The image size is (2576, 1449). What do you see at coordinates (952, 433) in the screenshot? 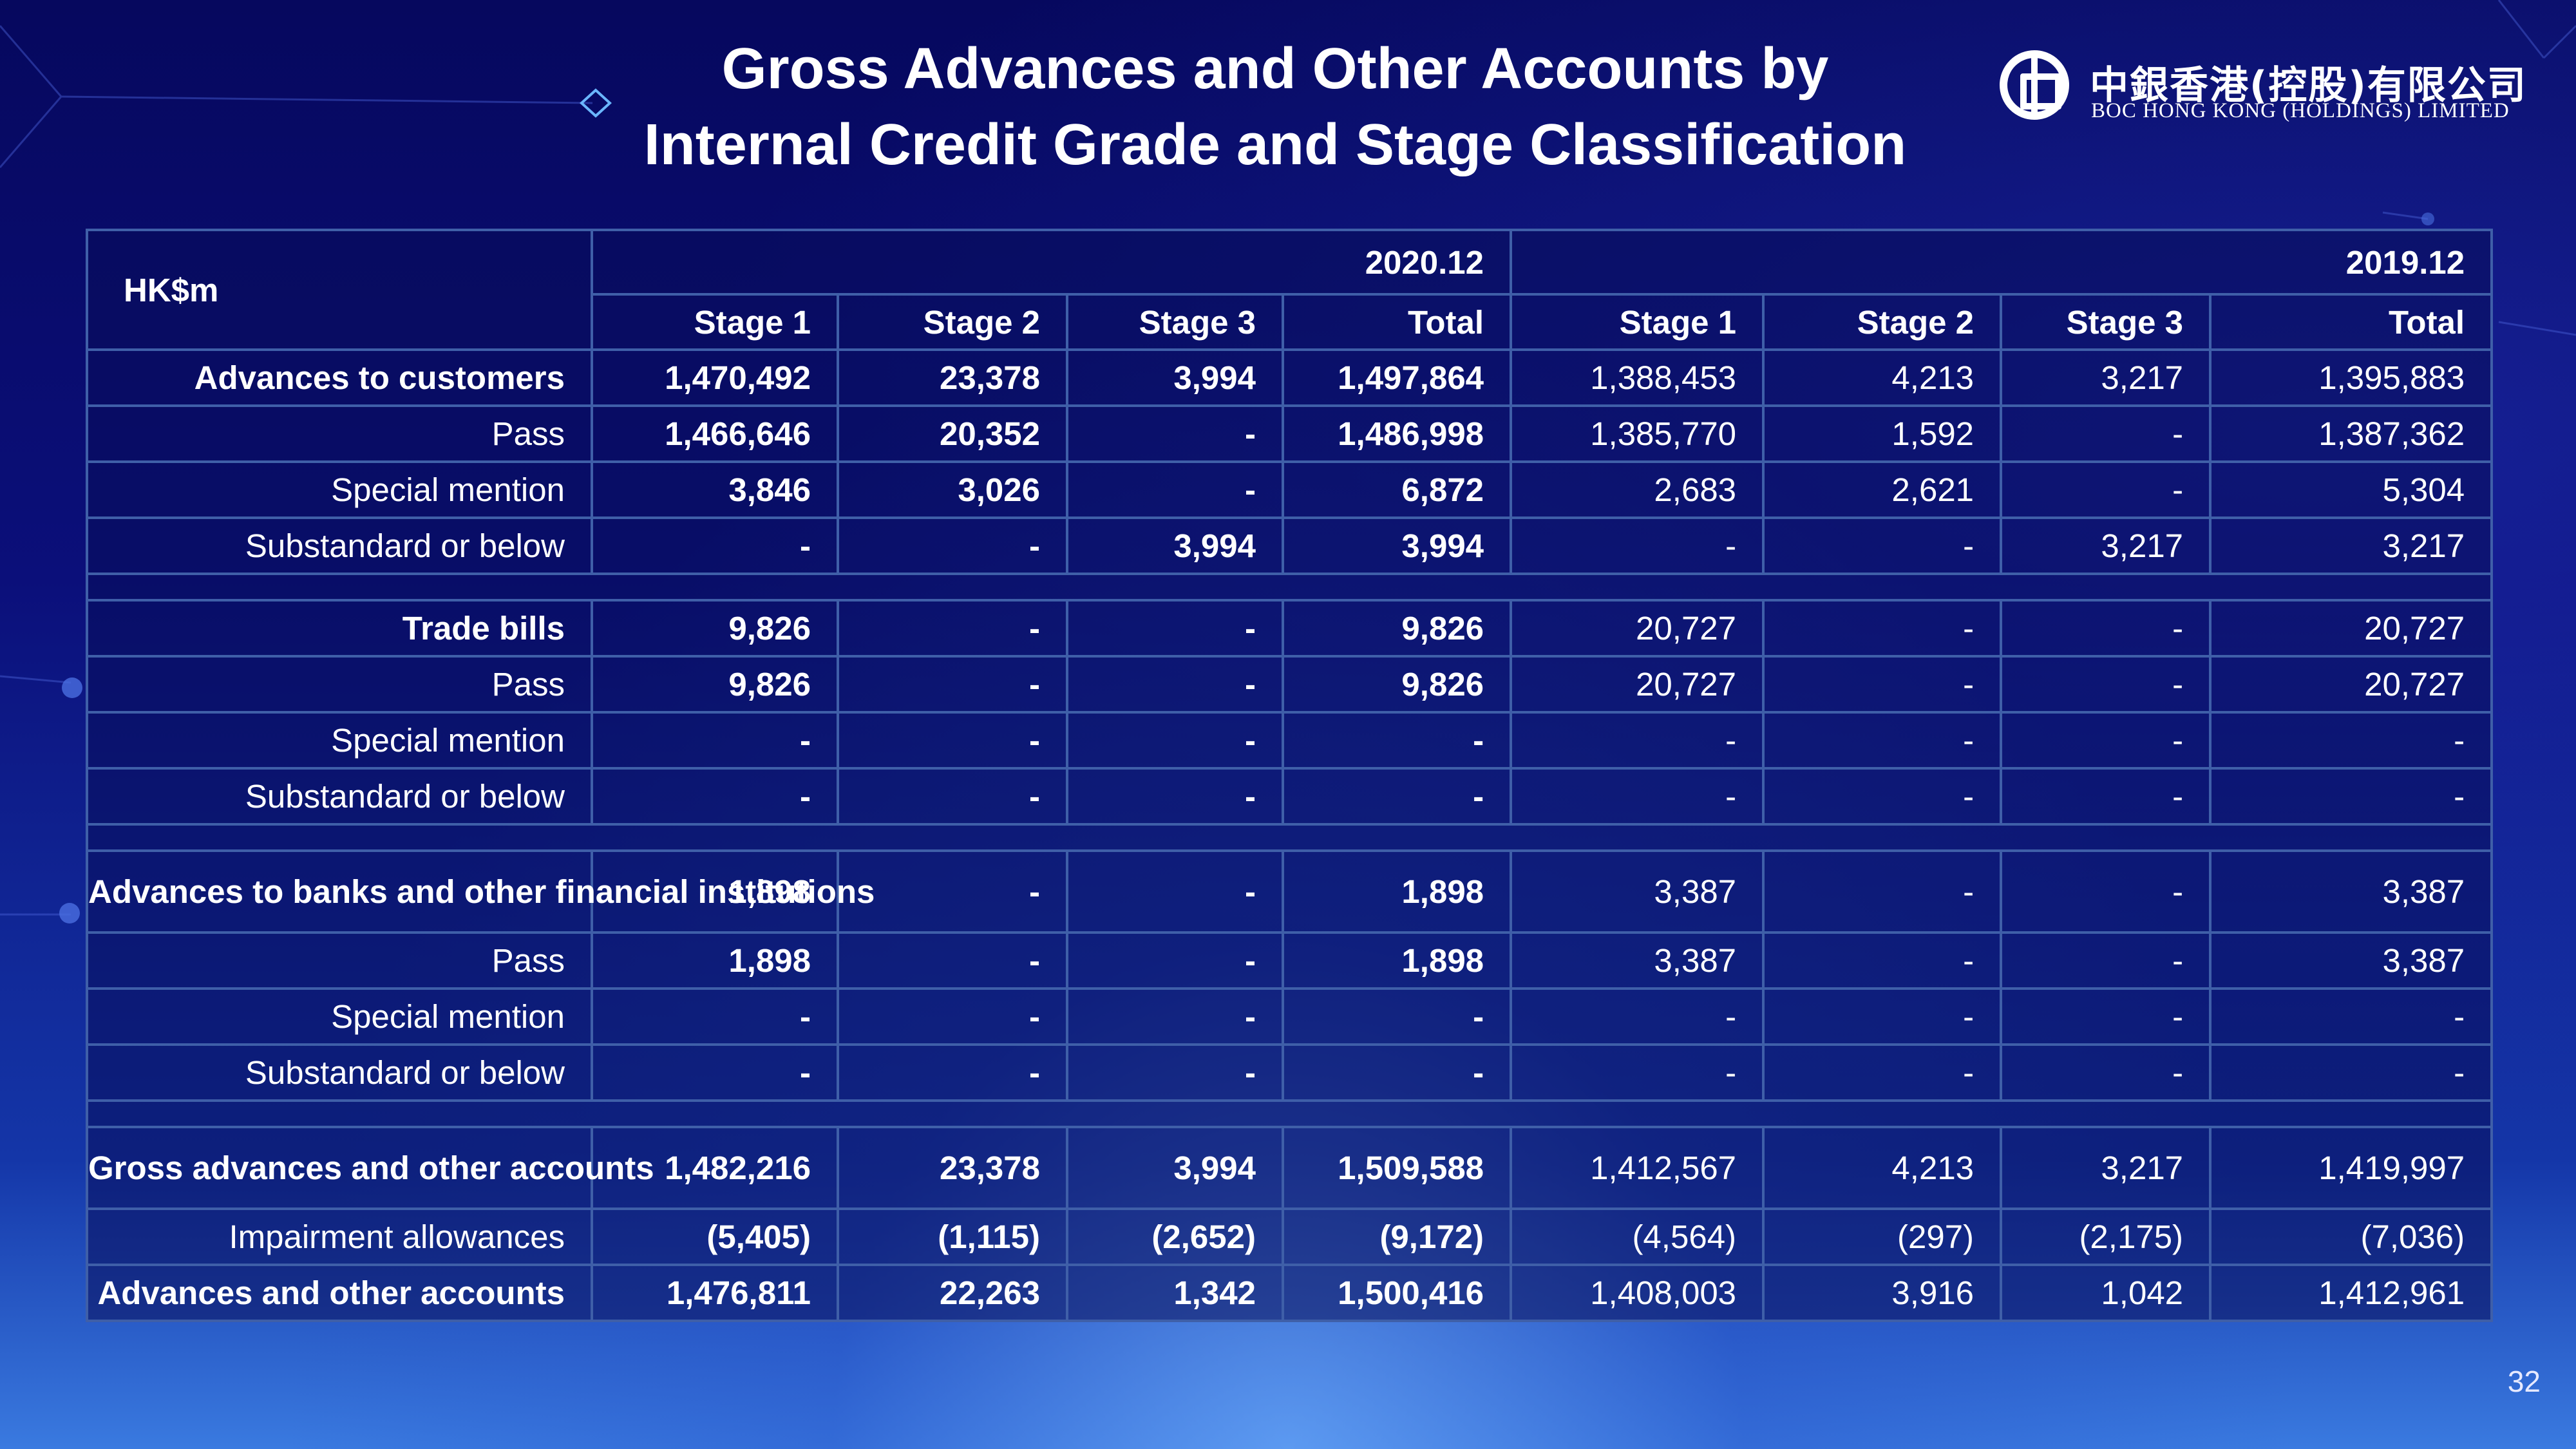
I see `table-cell: 20,352` at bounding box center [952, 433].